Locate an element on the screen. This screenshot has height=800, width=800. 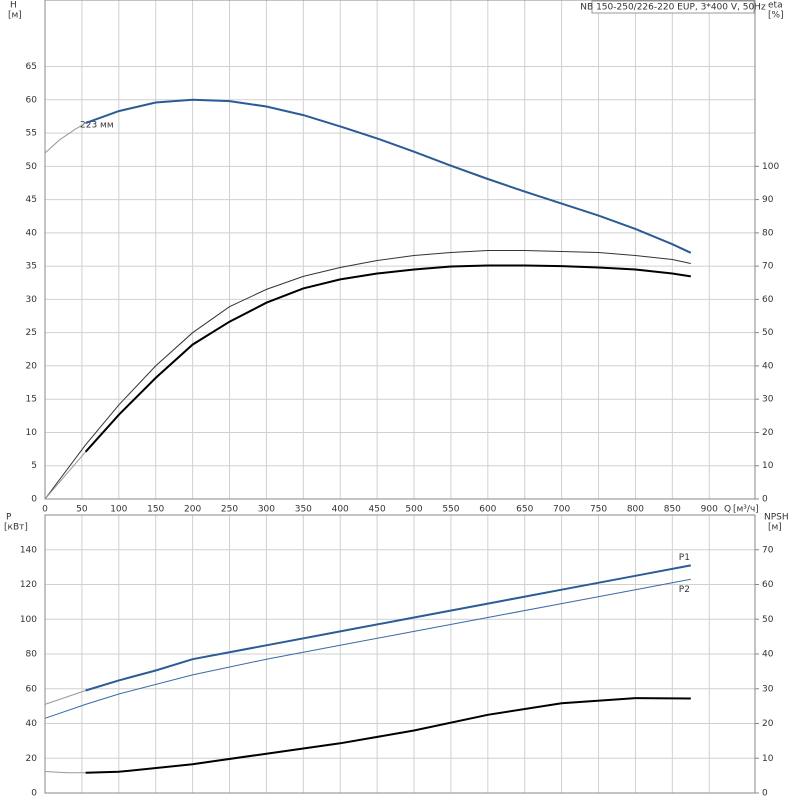
x-tick-label: 200 is located at coordinates (192, 510).